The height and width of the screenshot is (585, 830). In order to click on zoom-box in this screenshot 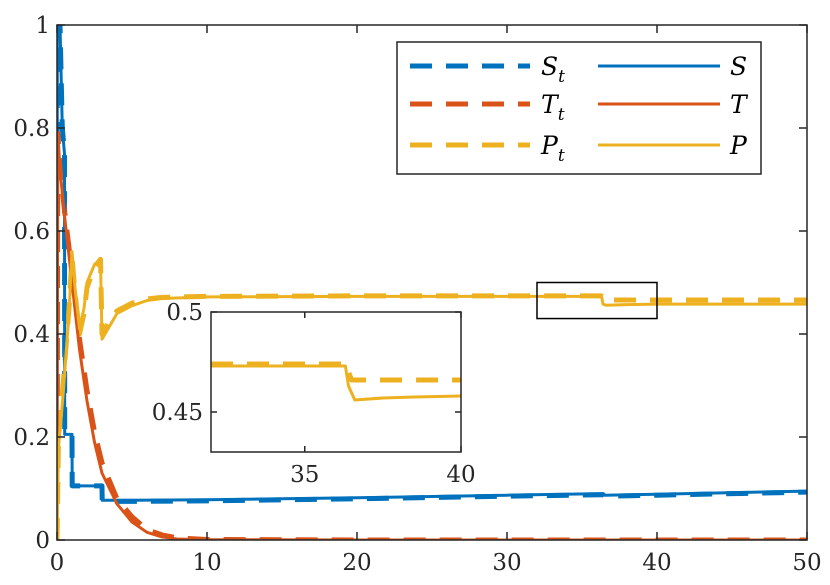, I will do `click(597, 300)`.